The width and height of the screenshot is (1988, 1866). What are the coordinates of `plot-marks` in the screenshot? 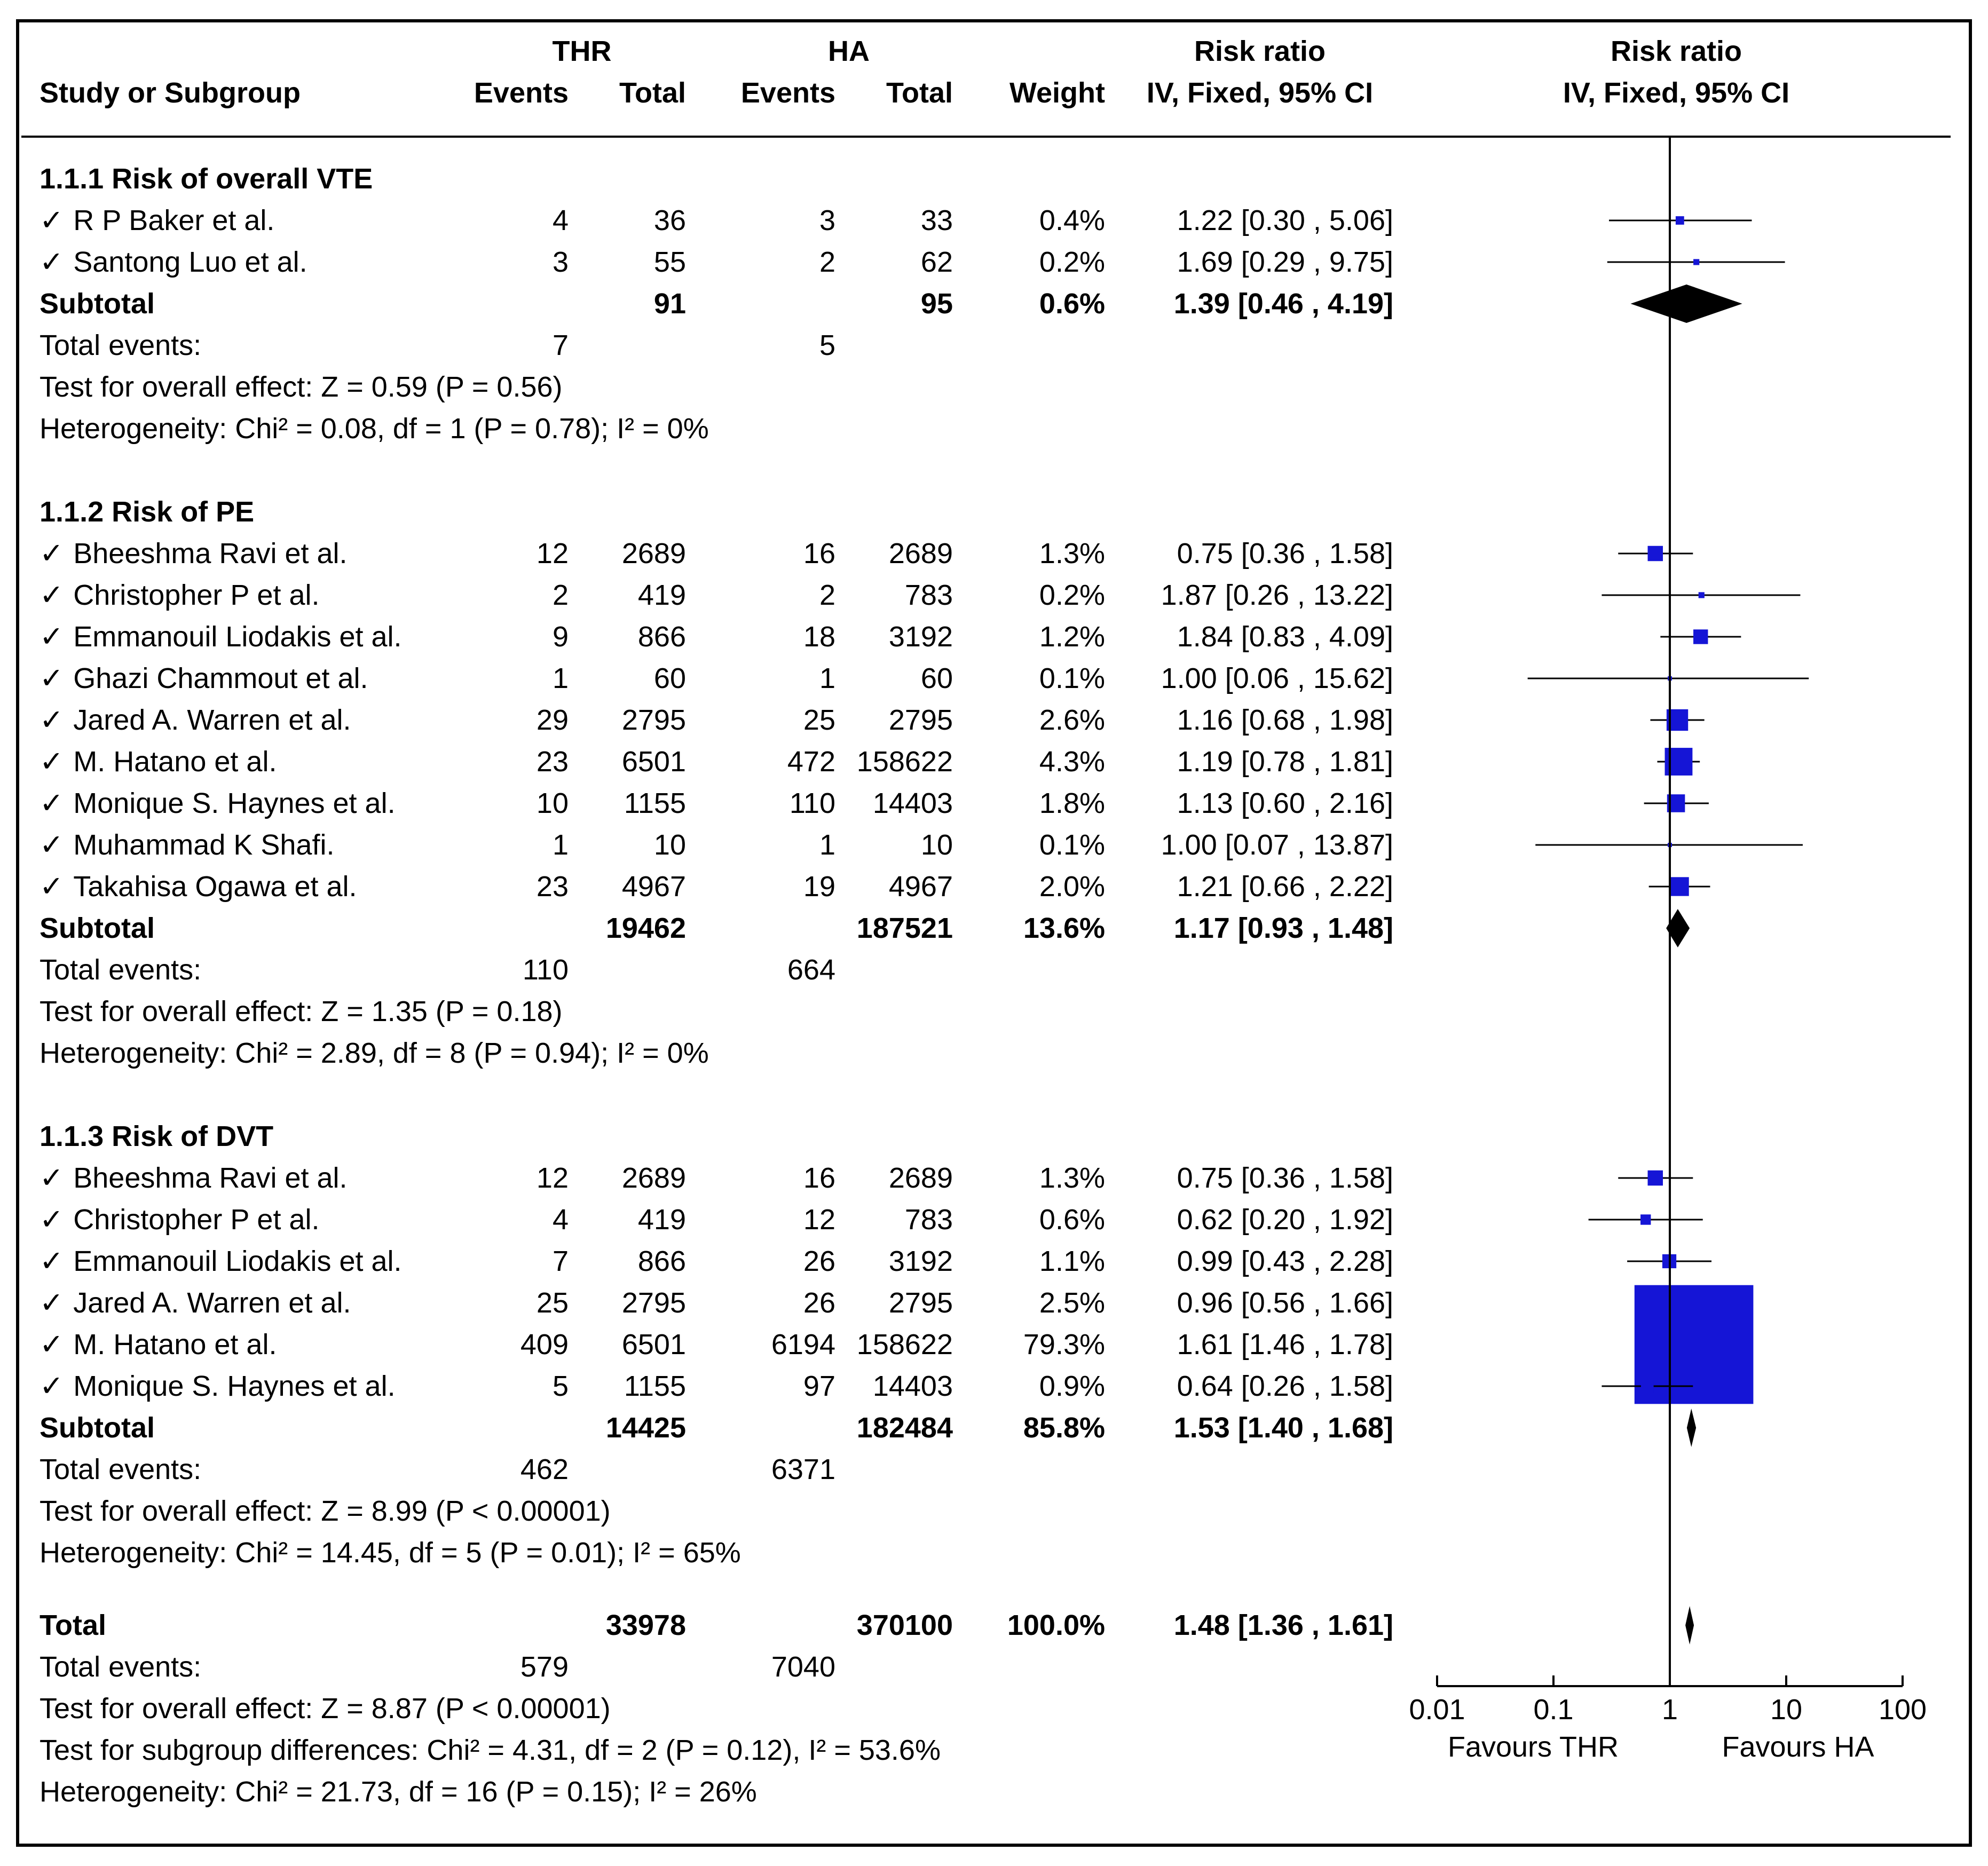 It's located at (1668, 930).